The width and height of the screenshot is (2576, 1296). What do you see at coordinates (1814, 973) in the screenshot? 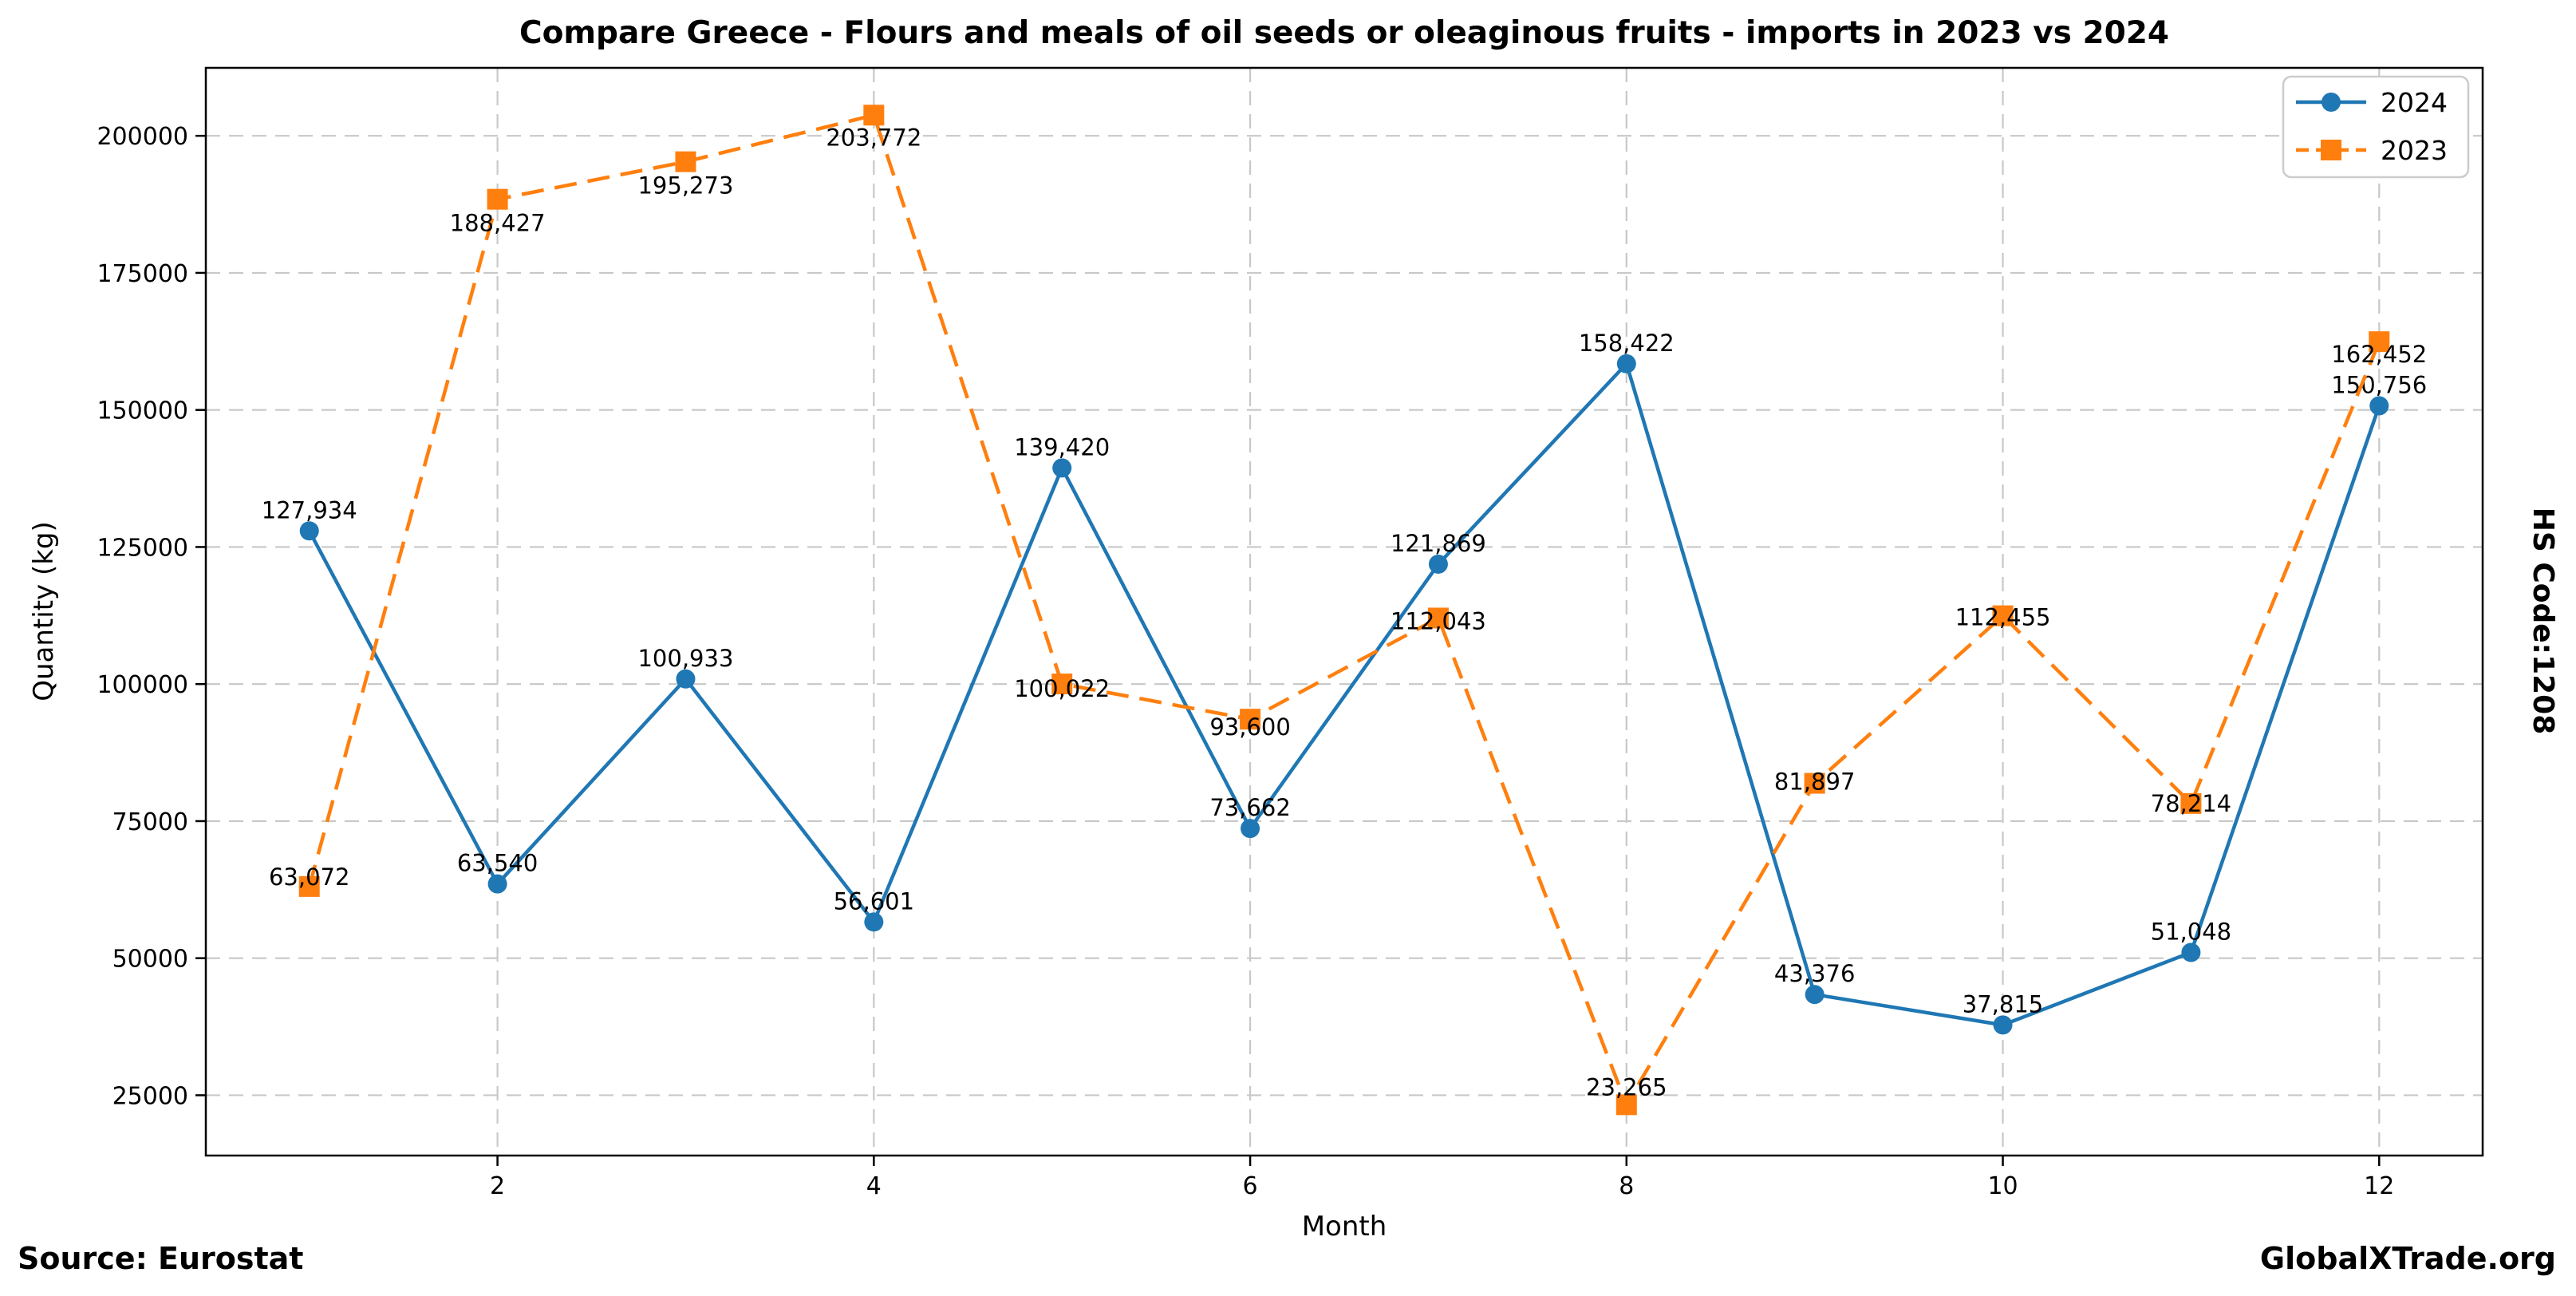
I see `data-label-2024-9: 43,376` at bounding box center [1814, 973].